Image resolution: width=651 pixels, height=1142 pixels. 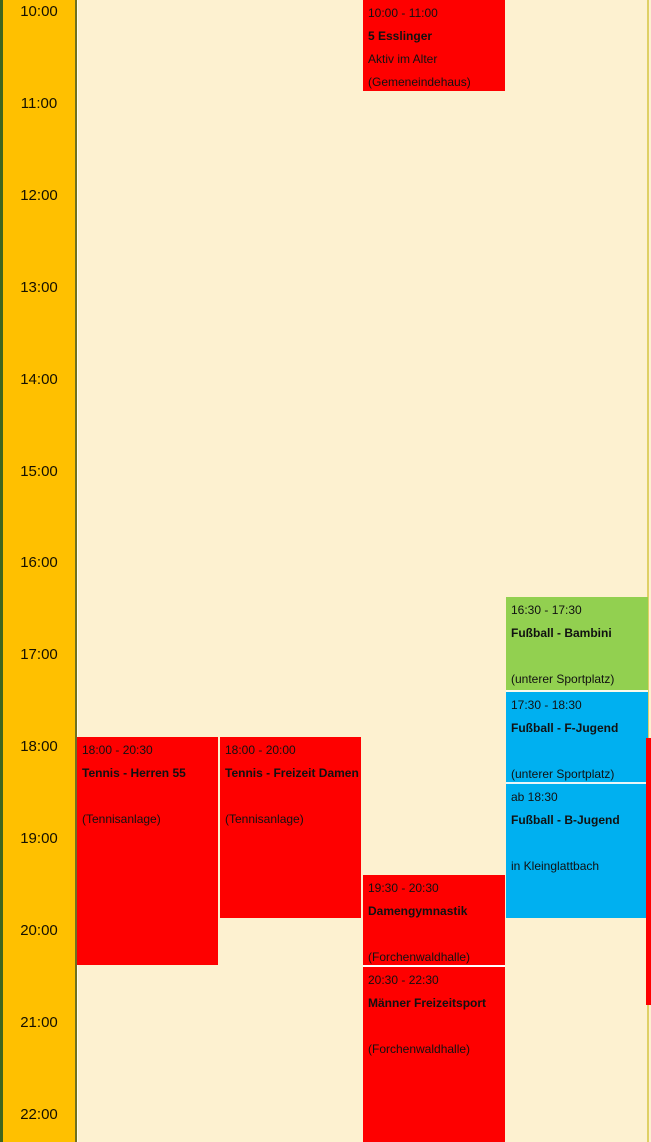 What do you see at coordinates (39, 287) in the screenshot?
I see `hour-label: 13:00` at bounding box center [39, 287].